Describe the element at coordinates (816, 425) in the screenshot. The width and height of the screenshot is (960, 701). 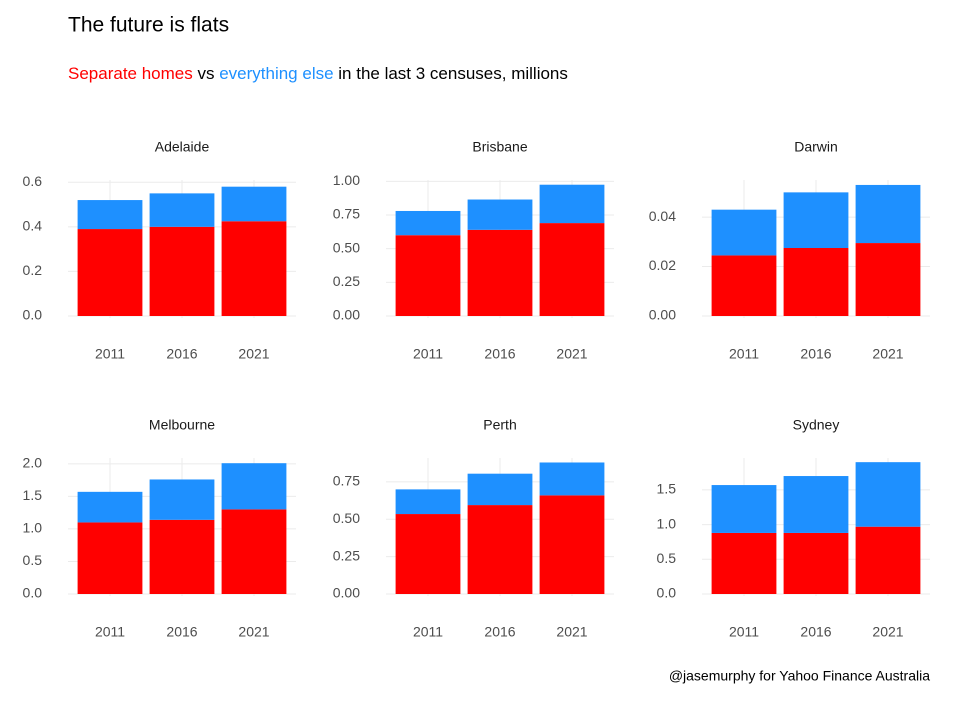
I see `panel-title: Sydney` at that location.